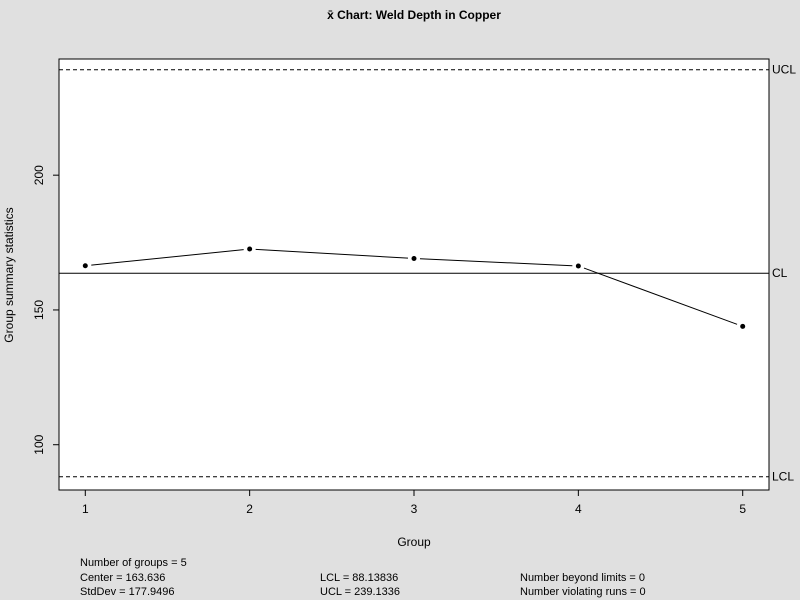 This screenshot has width=800, height=600. I want to click on y-tick-label: 100, so click(39, 444).